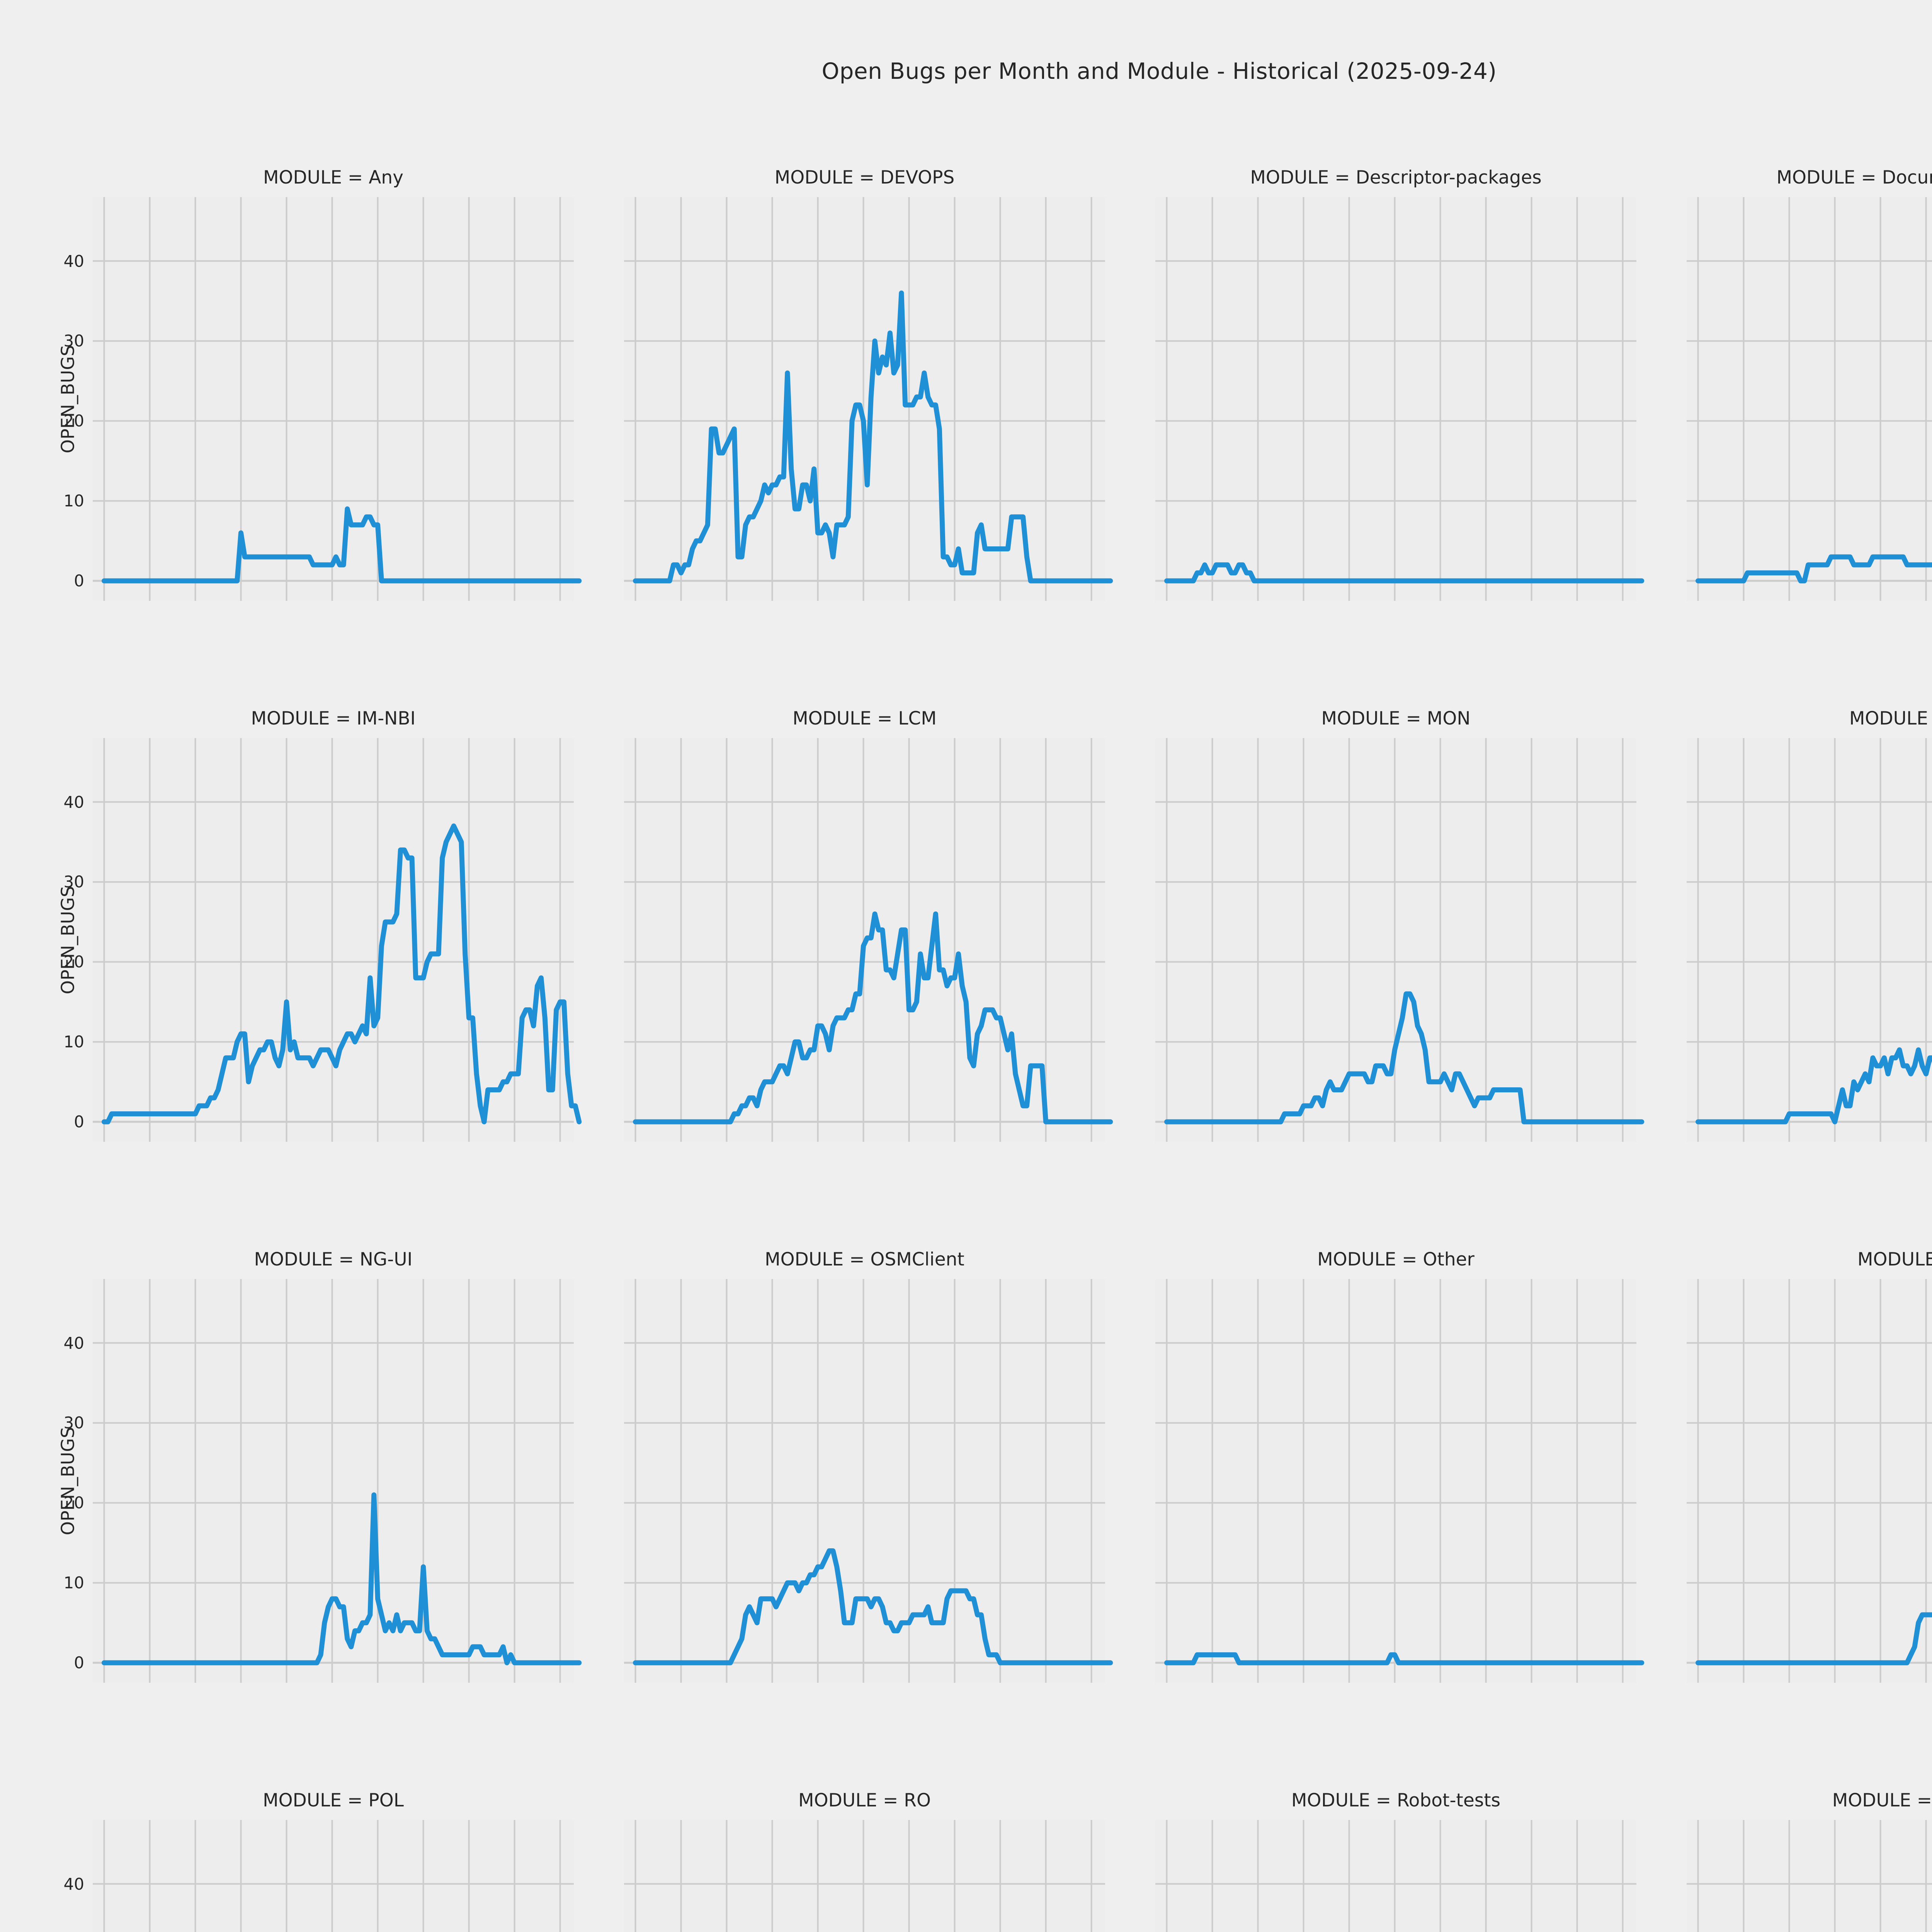 This screenshot has height=1932, width=1932. Describe the element at coordinates (1404, 572) in the screenshot. I see `data-line-descriptor-packages` at that location.